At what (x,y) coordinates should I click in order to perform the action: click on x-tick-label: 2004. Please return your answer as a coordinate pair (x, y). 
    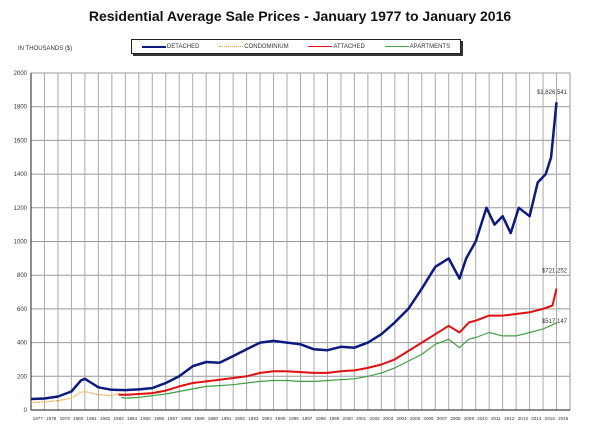
    Looking at the image, I should click on (401, 418).